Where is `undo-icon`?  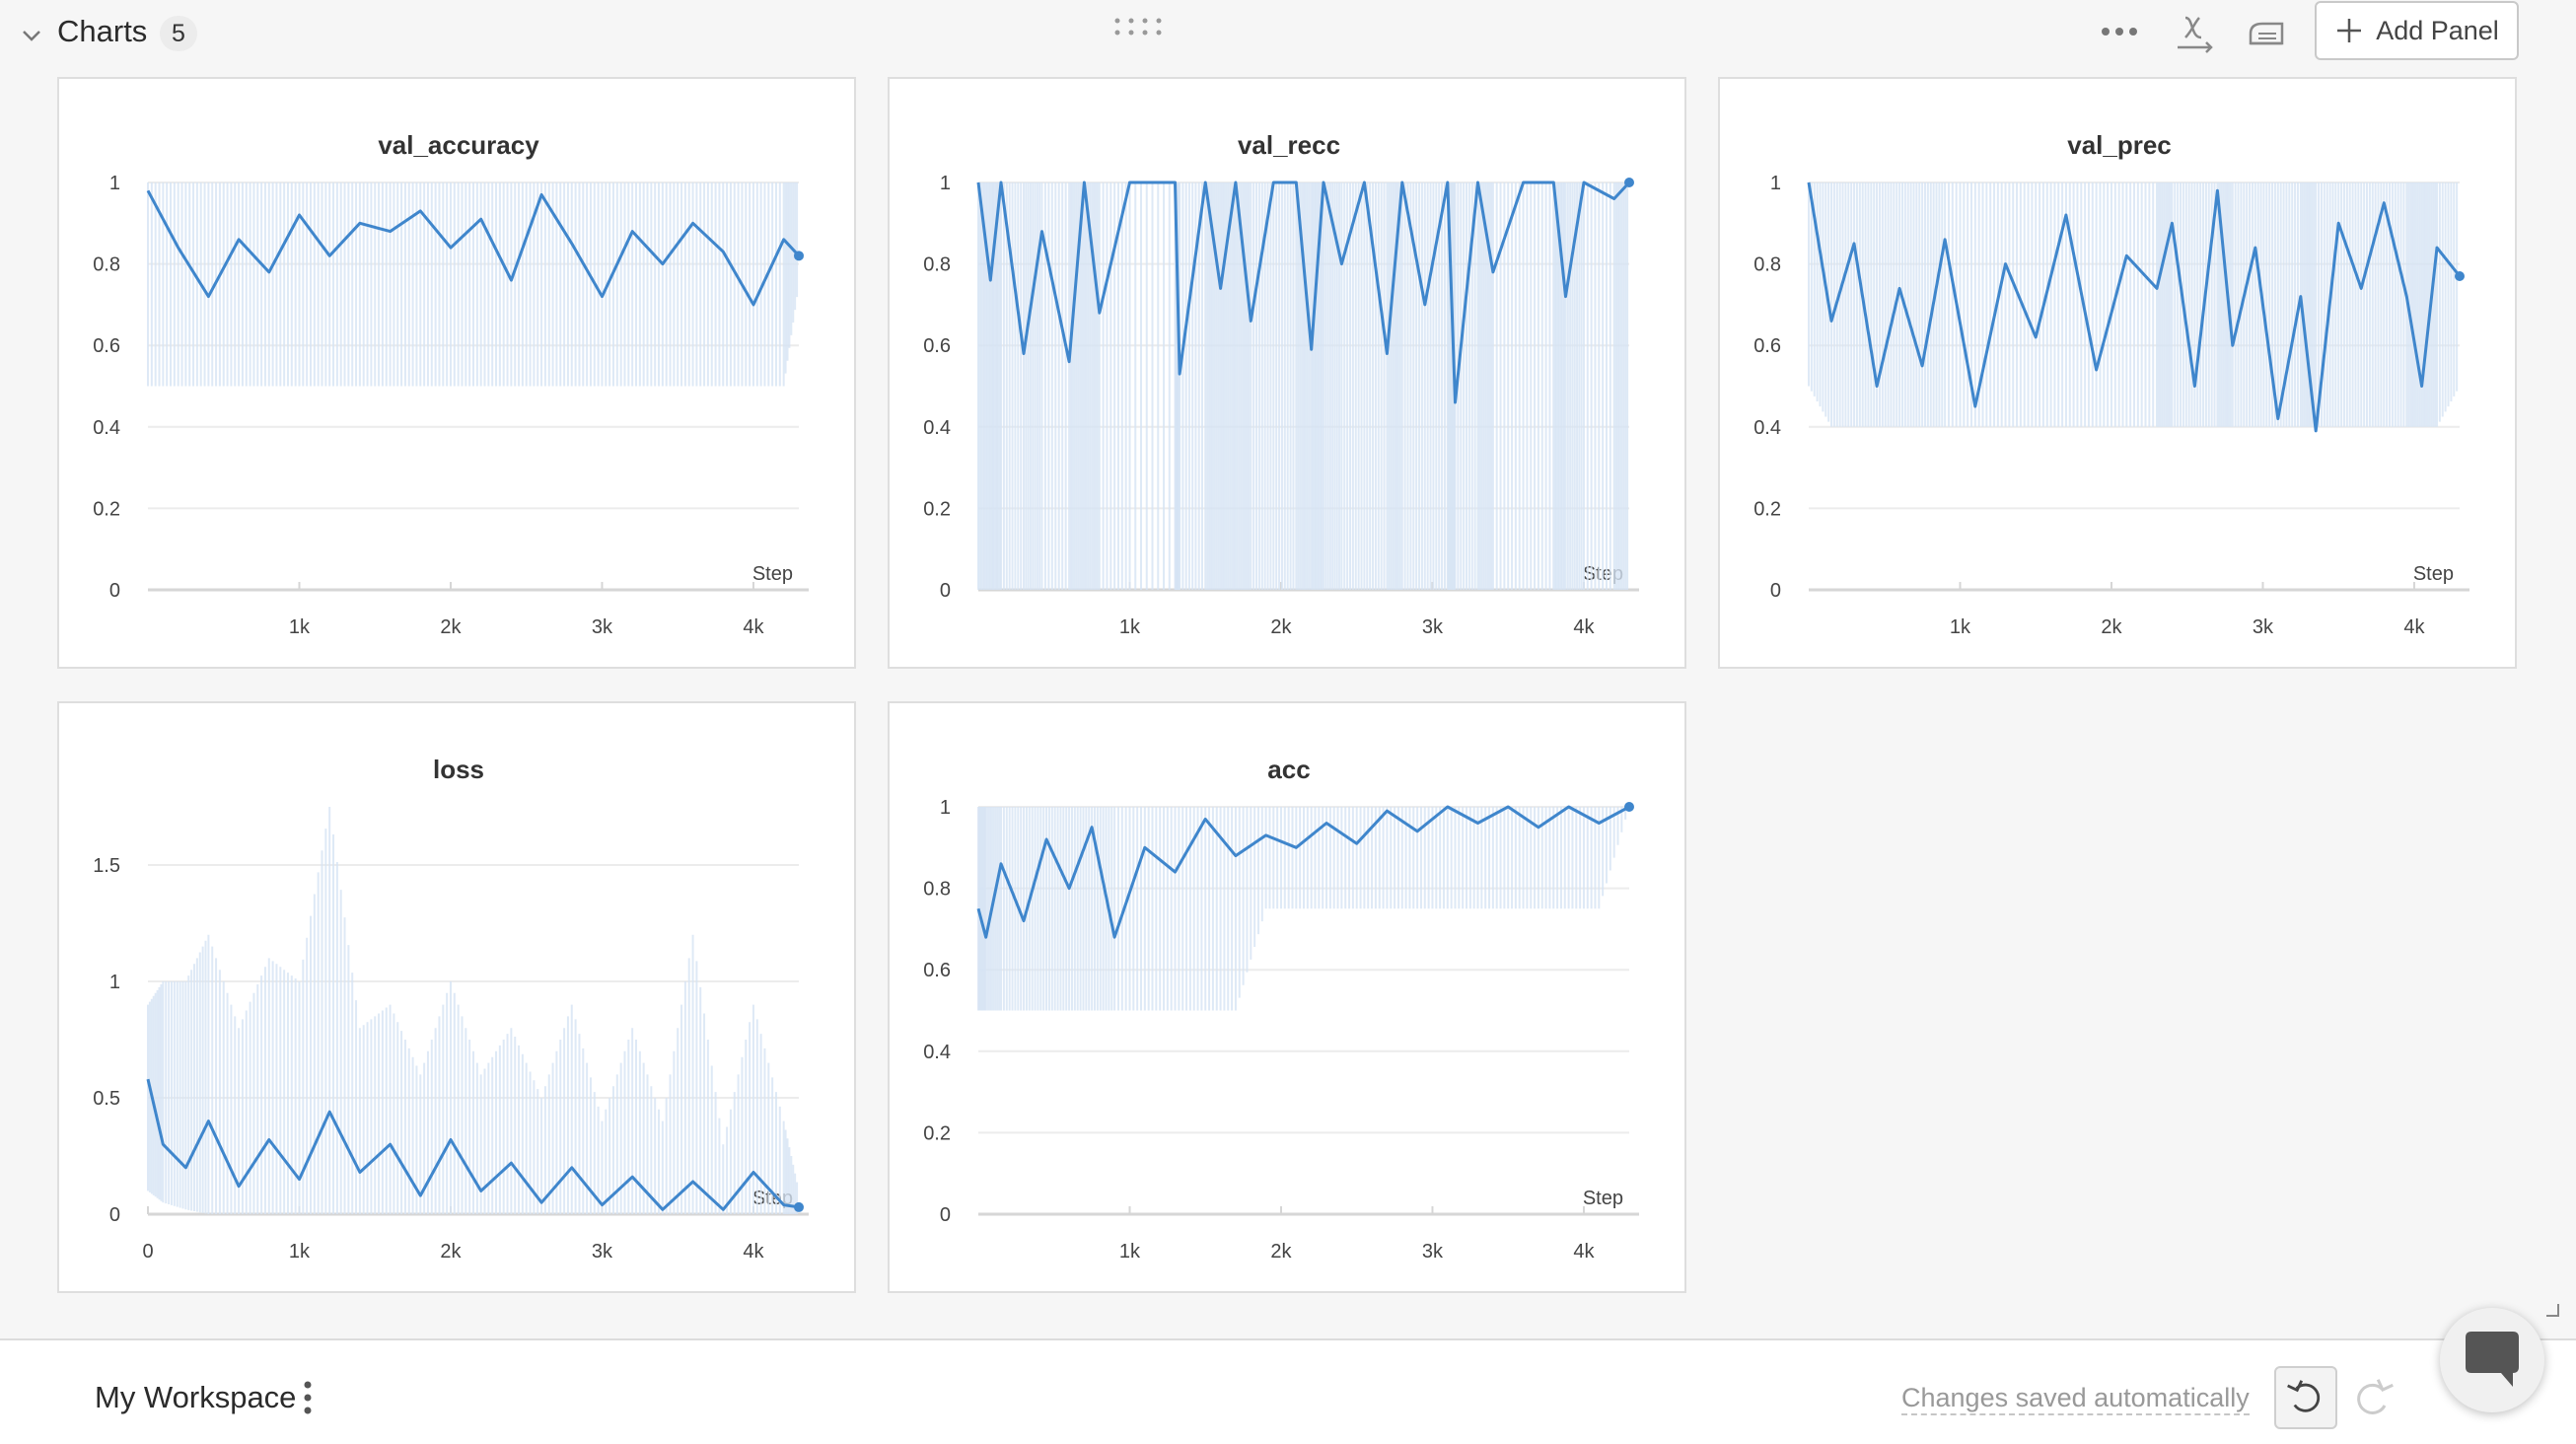 undo-icon is located at coordinates (2304, 1396).